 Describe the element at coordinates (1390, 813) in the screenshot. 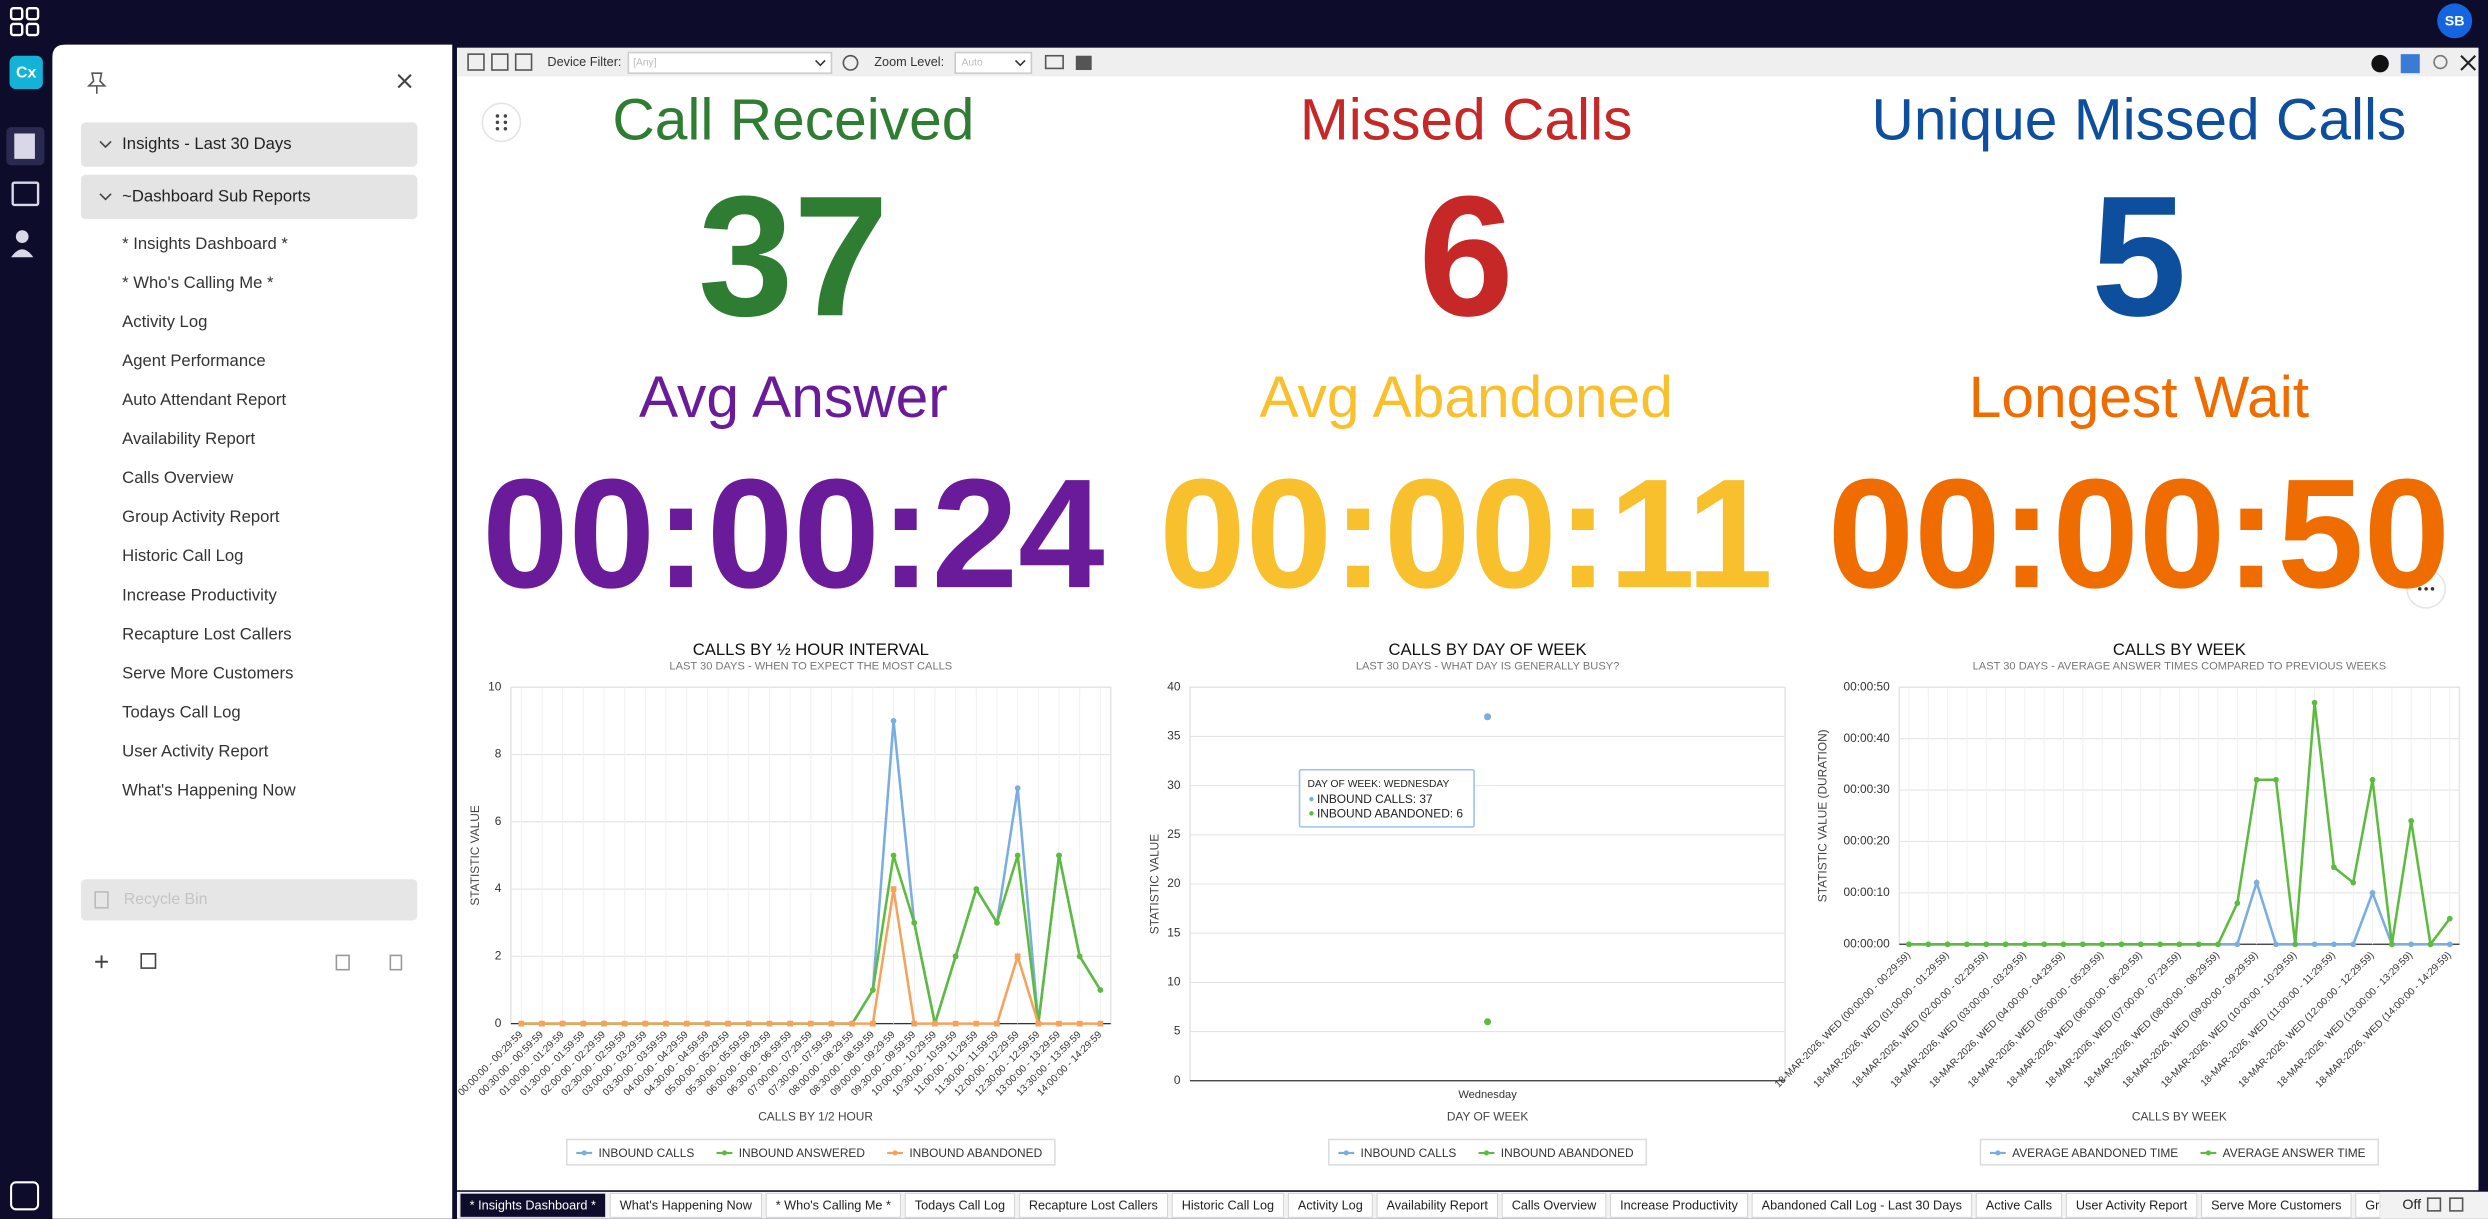

I see `tooltip-line: INBOUND ABANDONED: 6` at that location.